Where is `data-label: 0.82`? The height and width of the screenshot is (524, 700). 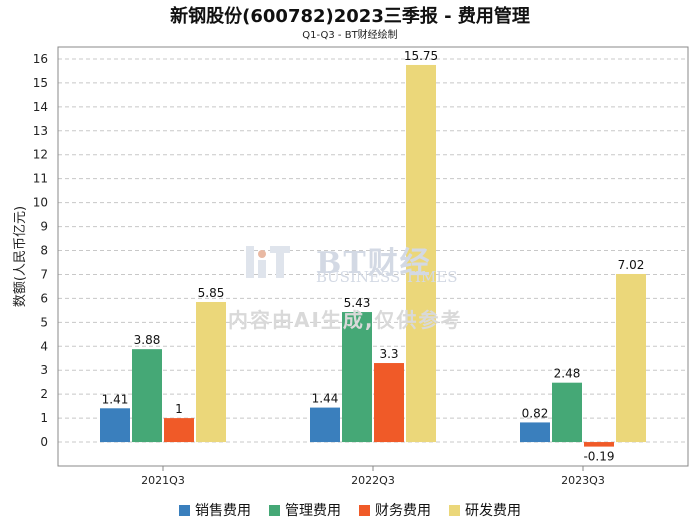 data-label: 0.82 is located at coordinates (535, 413).